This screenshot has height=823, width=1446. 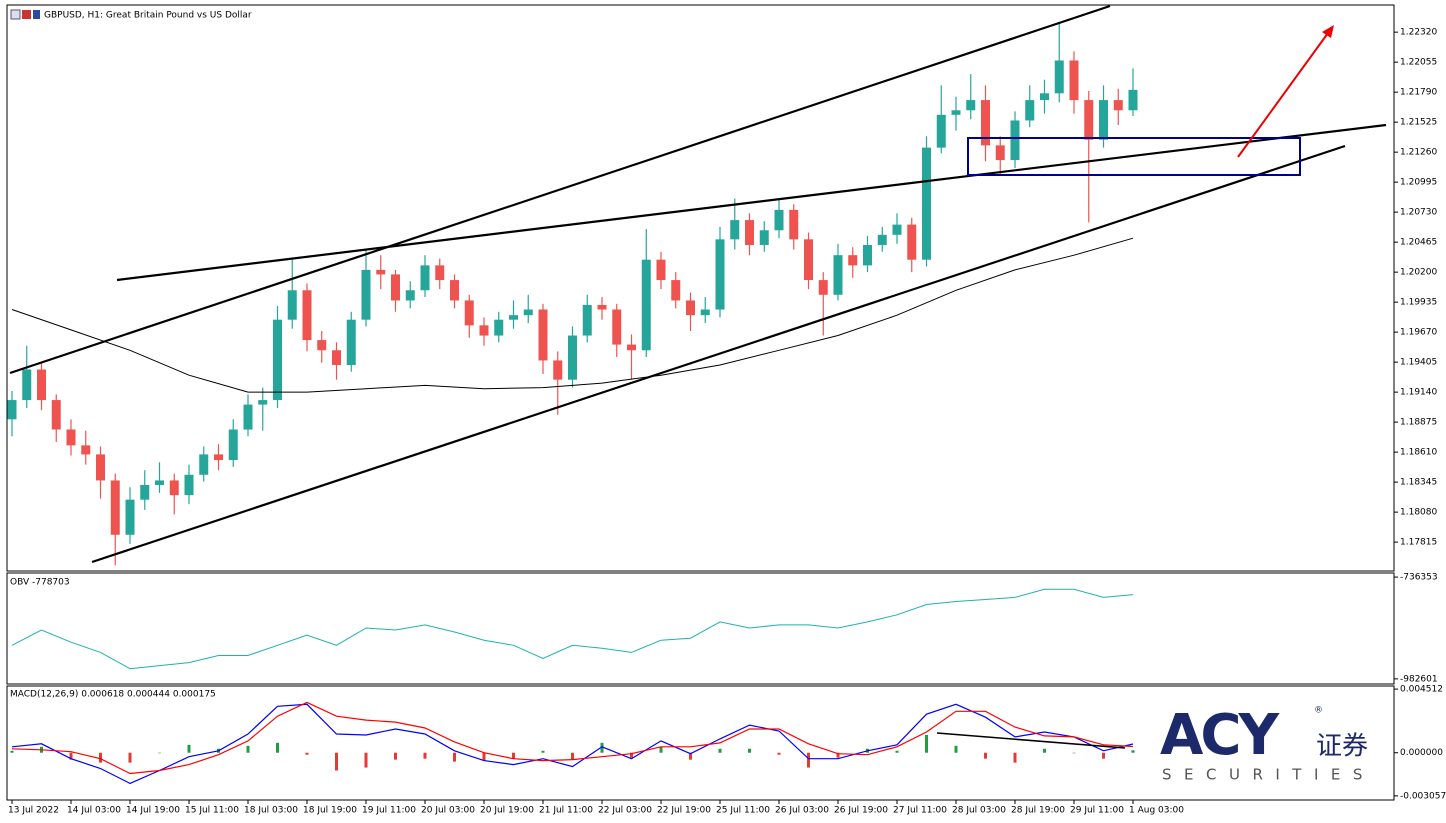 What do you see at coordinates (94, 811) in the screenshot?
I see `x-tick-label: 14 Jul 03:00` at bounding box center [94, 811].